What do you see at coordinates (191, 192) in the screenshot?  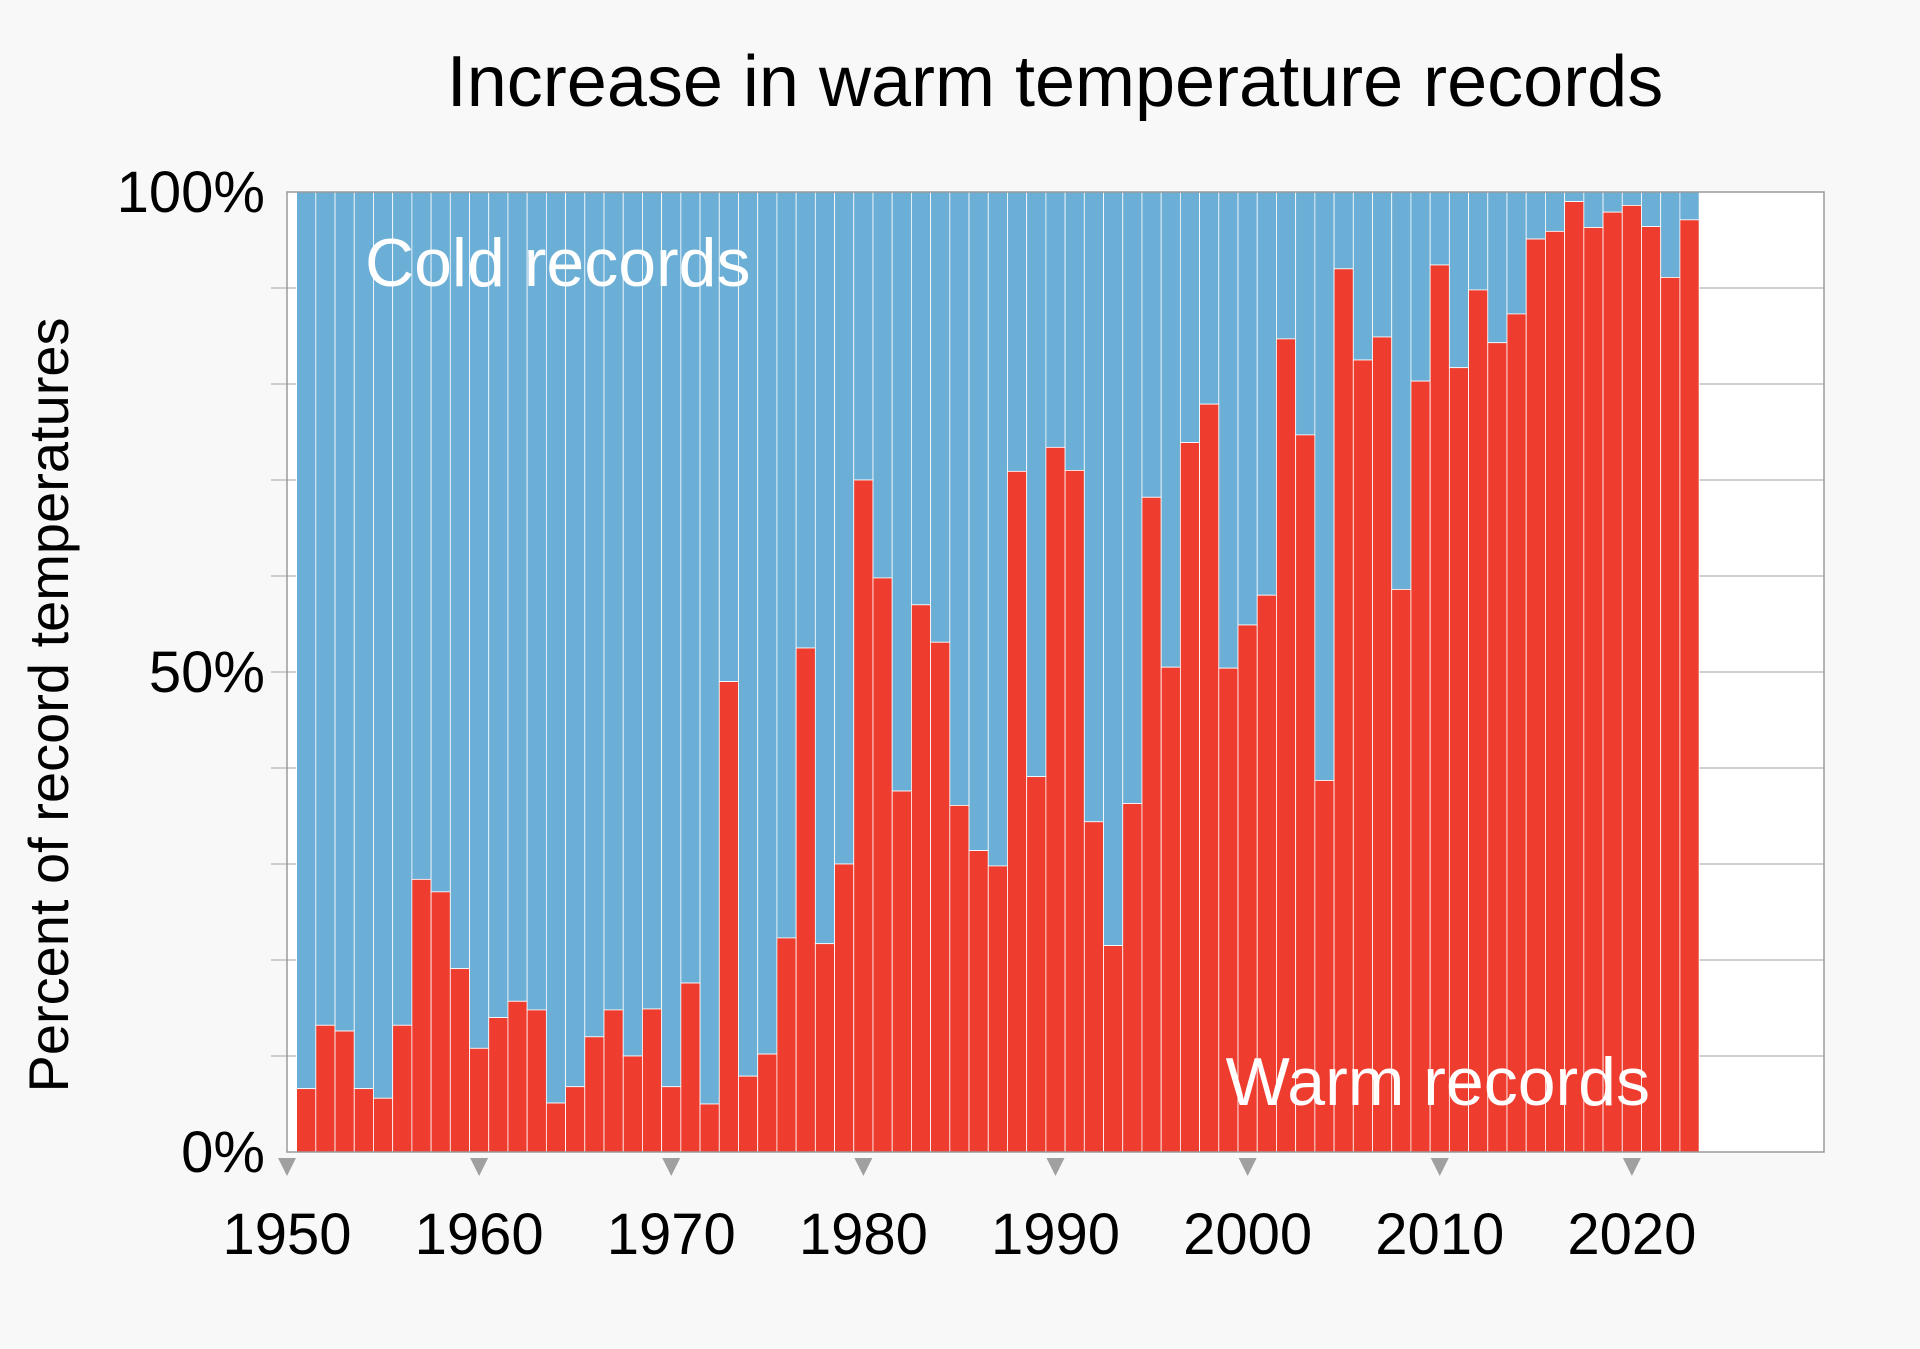 I see `y-tick-label: 100%` at bounding box center [191, 192].